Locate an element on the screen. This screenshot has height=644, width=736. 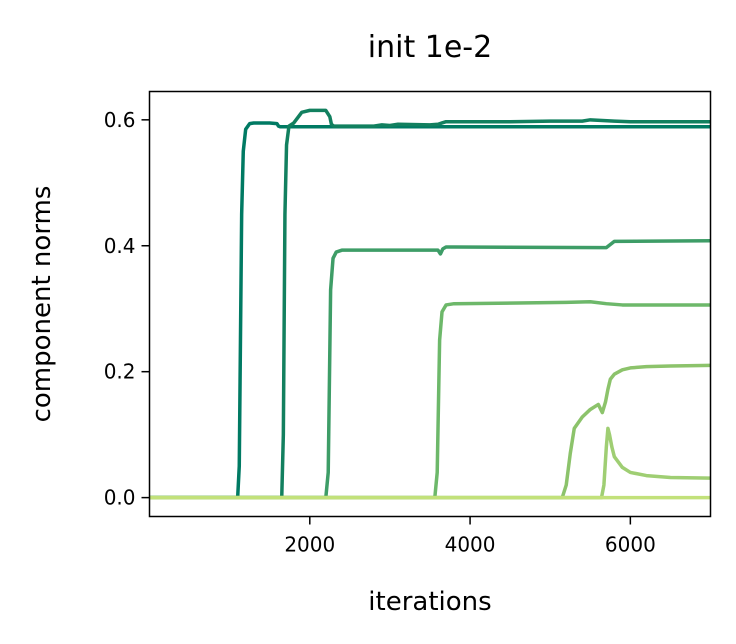
y-tick-label: 0.0 is located at coordinates (120, 498).